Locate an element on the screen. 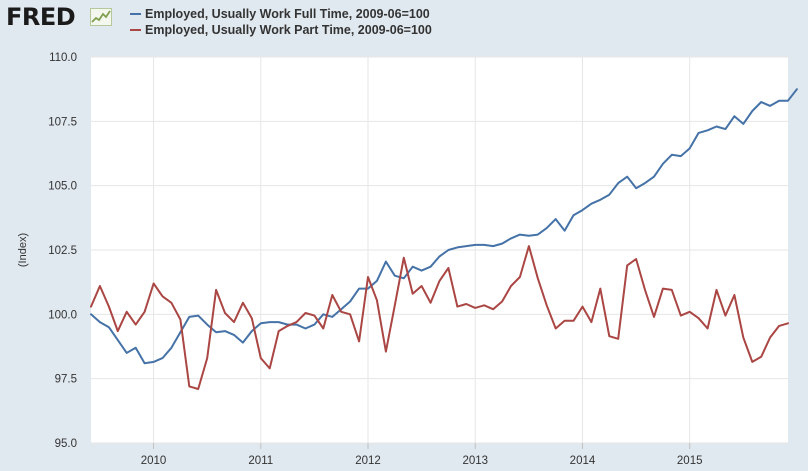 The image size is (808, 471). x-tick-label: 2011 is located at coordinates (260, 461).